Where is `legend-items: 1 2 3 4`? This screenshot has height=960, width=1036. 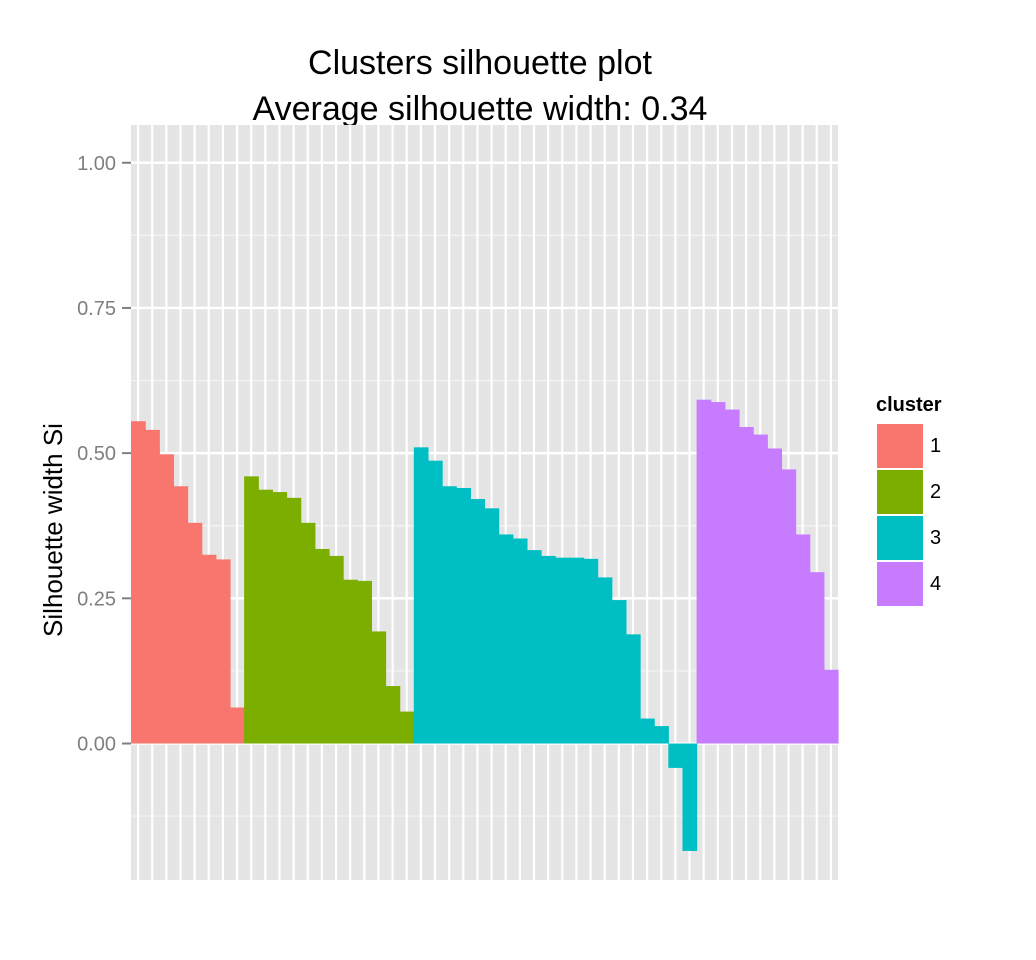 legend-items: 1 2 3 4 is located at coordinates (909, 515).